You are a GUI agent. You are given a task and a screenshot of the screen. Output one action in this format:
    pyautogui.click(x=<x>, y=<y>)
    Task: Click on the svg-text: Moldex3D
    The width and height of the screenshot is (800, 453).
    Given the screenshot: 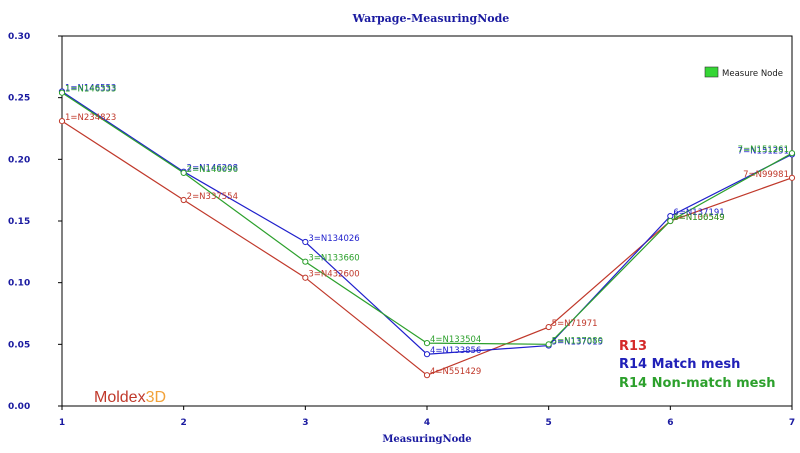 What is the action you would take?
    pyautogui.click(x=130, y=397)
    